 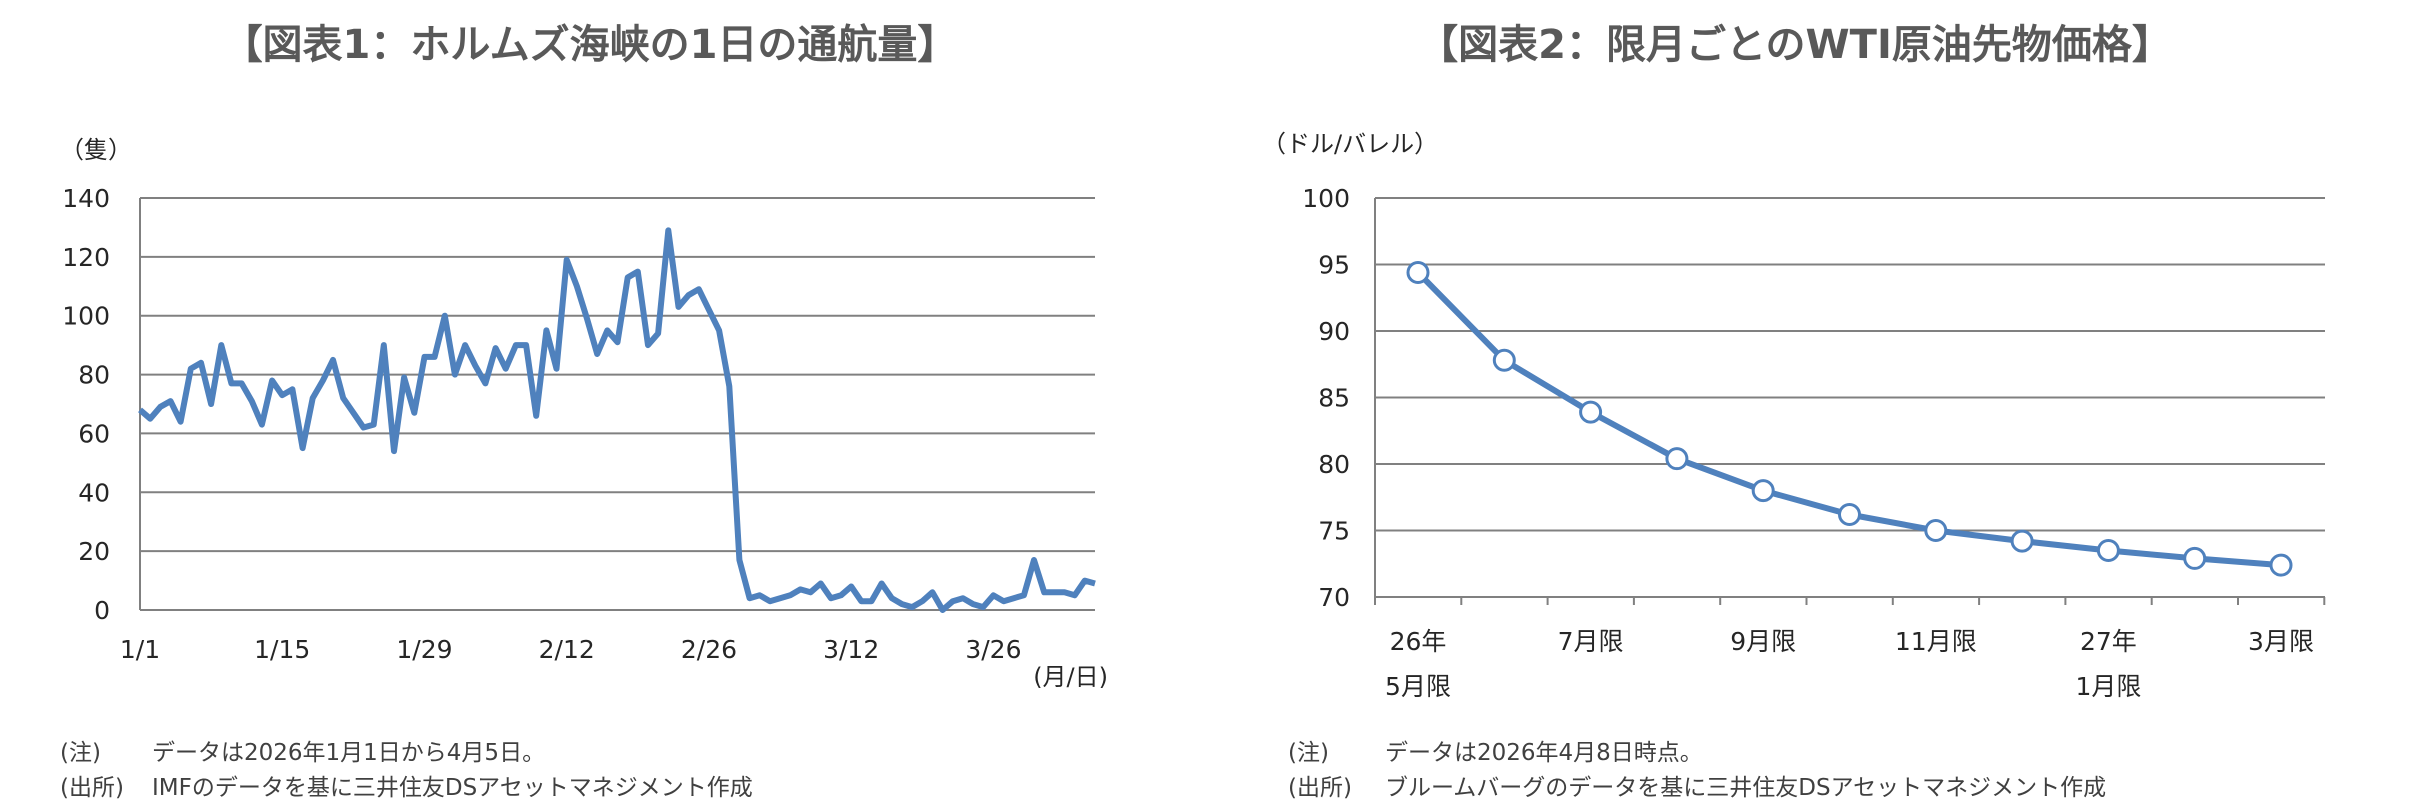 I want to click on chart1-y-tick-label: 60, so click(x=94, y=433).